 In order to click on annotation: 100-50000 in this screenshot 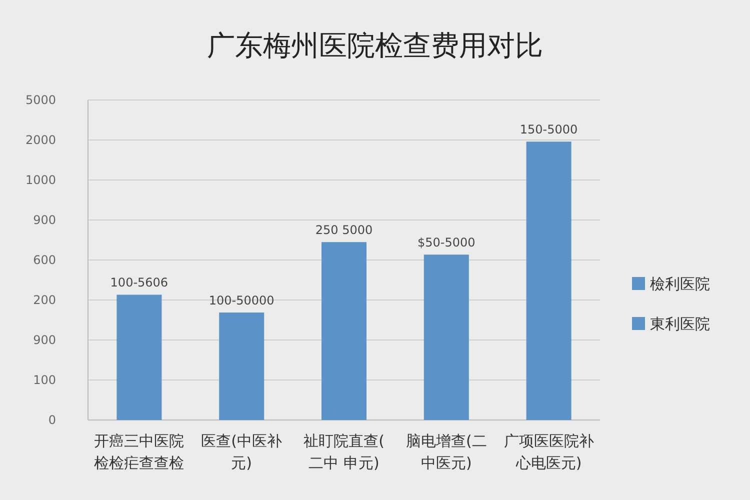, I will do `click(241, 301)`.